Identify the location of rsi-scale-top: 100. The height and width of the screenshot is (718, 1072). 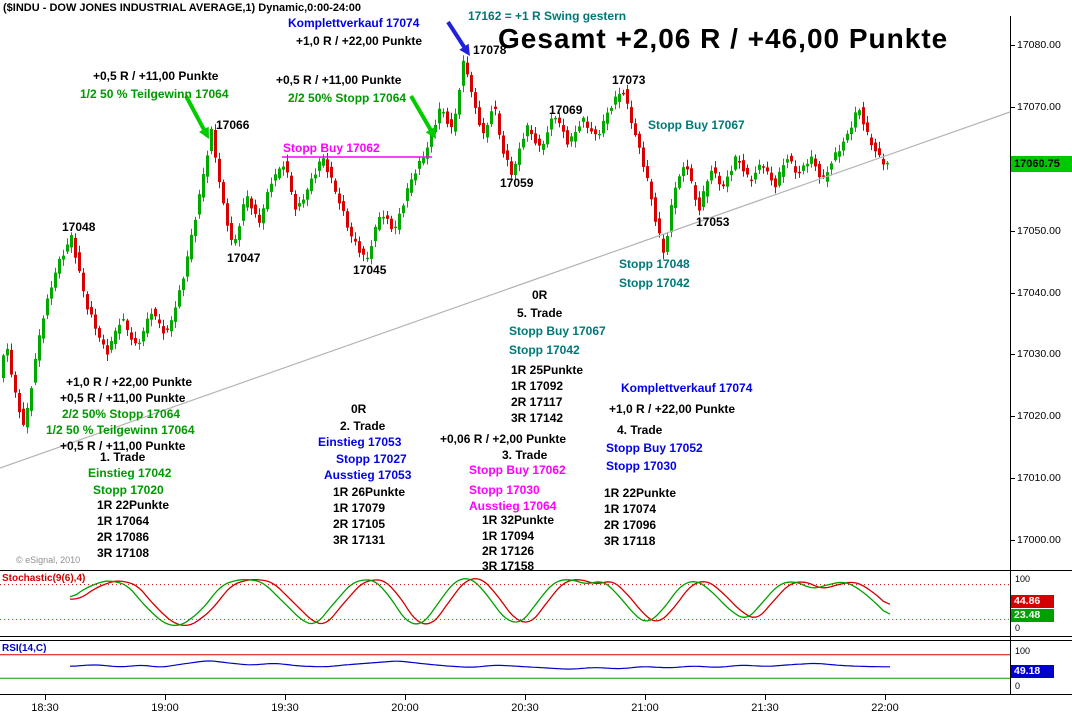
(1023, 651).